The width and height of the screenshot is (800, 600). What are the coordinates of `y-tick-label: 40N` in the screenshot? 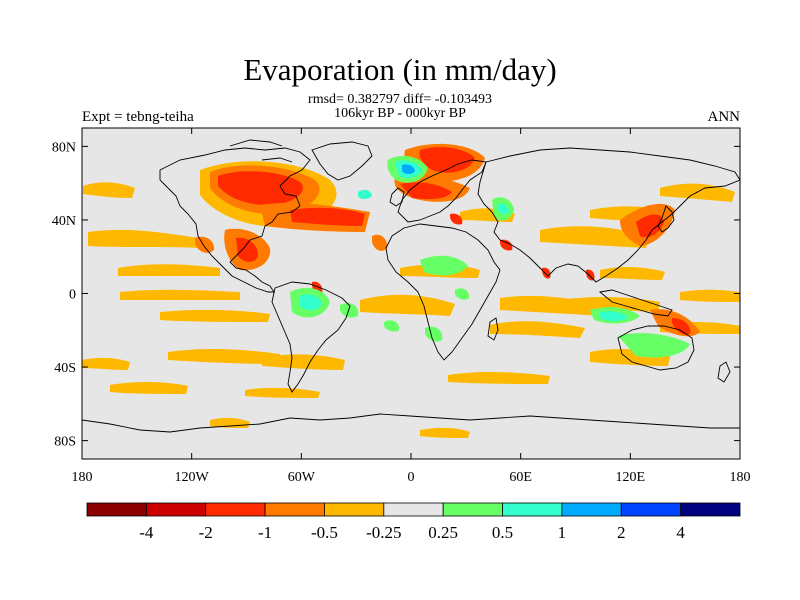 It's located at (64, 221).